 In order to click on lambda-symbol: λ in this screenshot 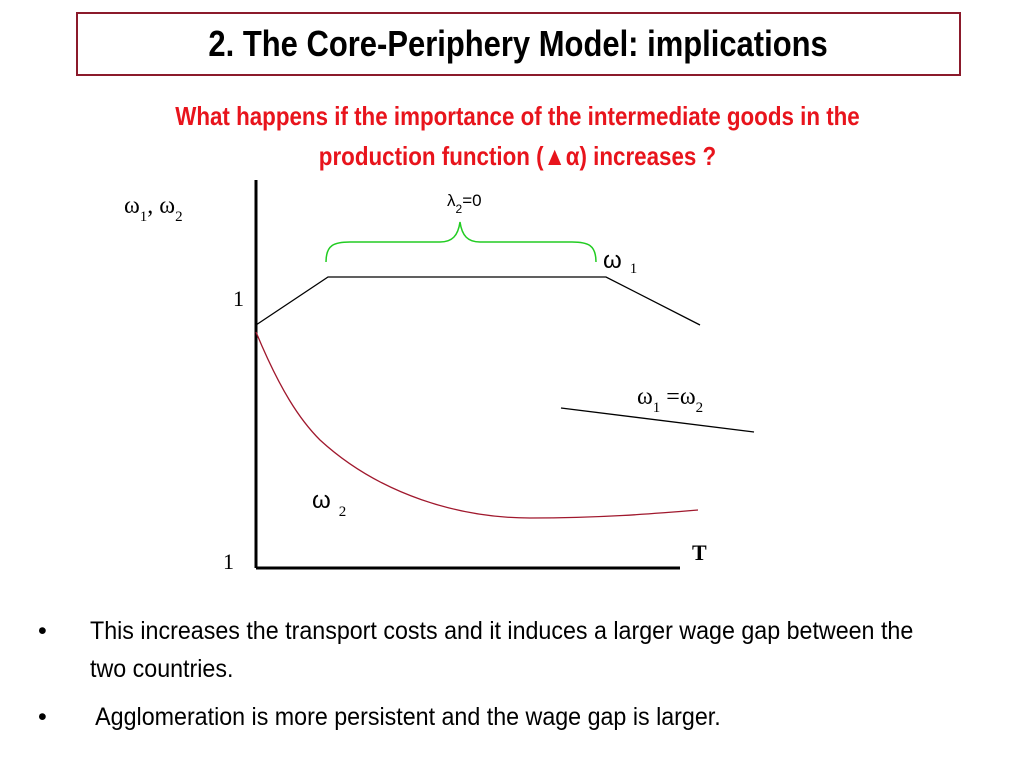, I will do `click(451, 200)`.